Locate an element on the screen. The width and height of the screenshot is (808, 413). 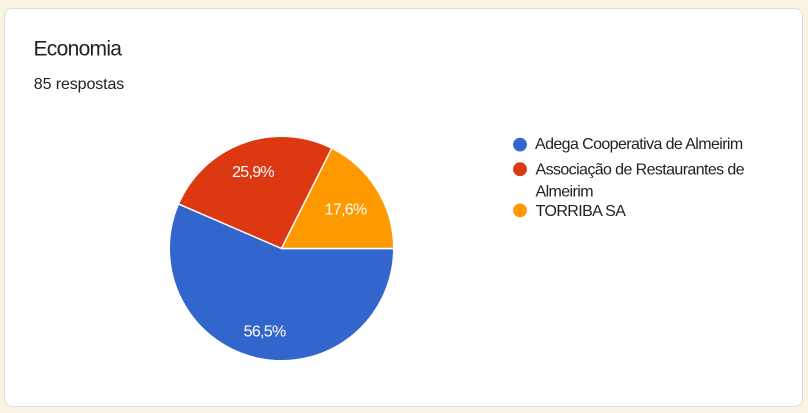
svg-text: 25,9% is located at coordinates (253, 172).